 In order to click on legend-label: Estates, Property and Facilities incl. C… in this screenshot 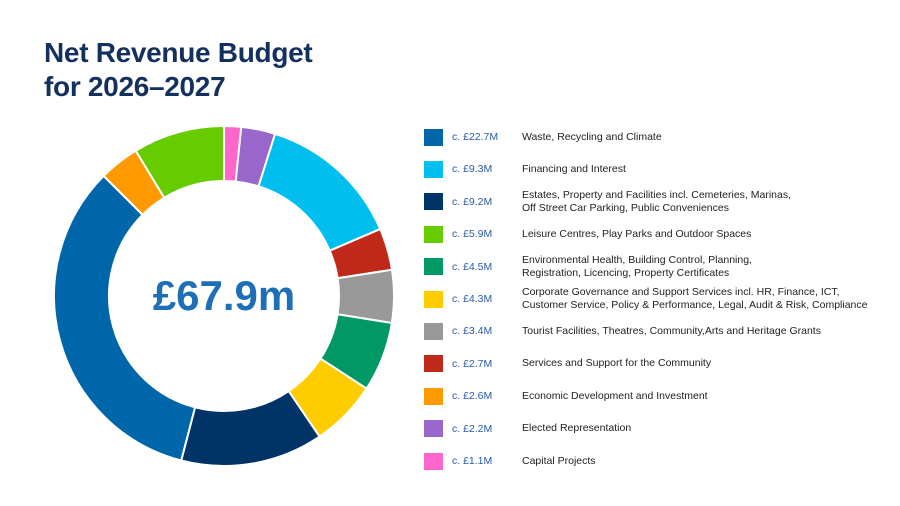, I will do `click(656, 202)`.